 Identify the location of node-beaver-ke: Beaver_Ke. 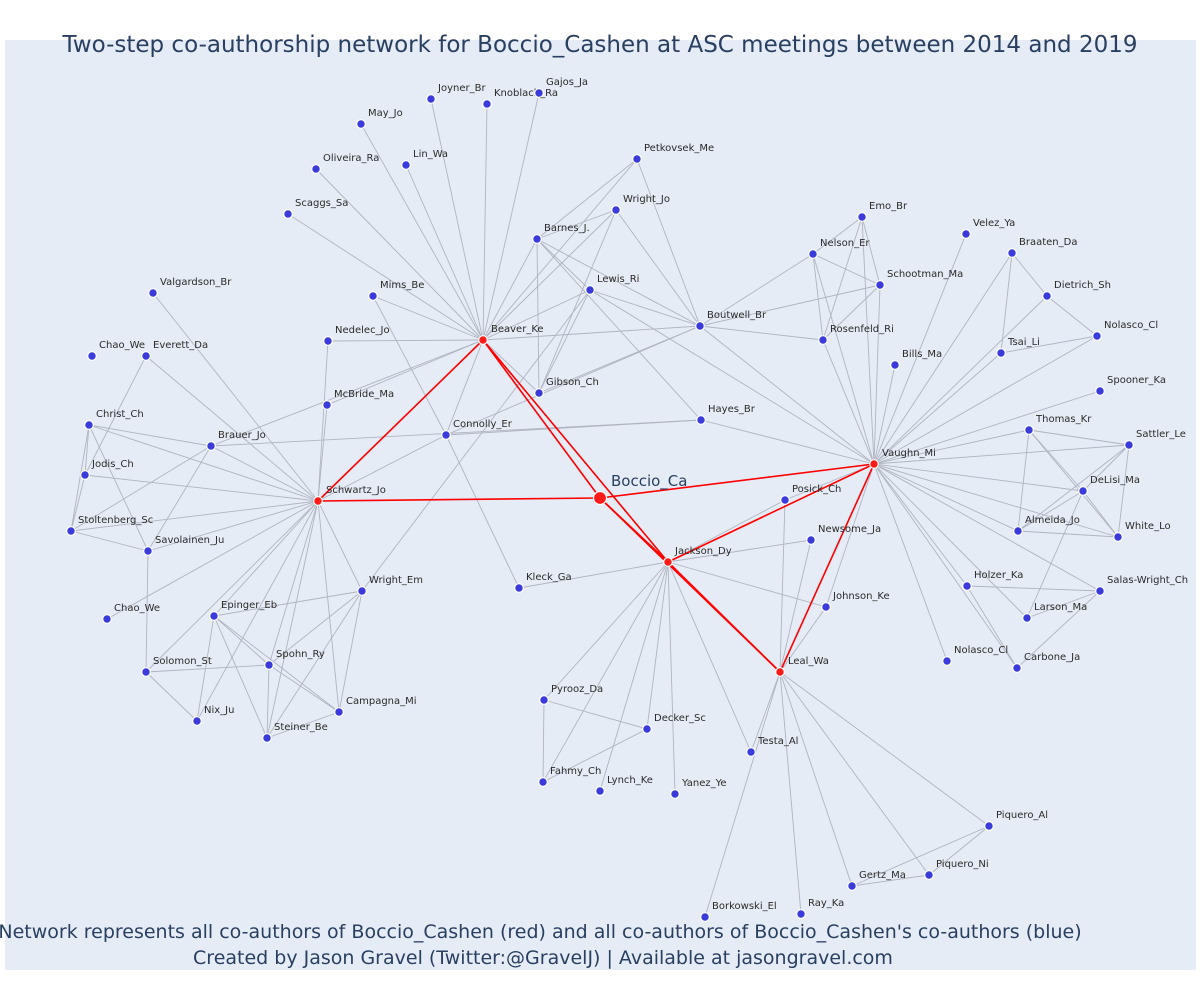
(511, 334).